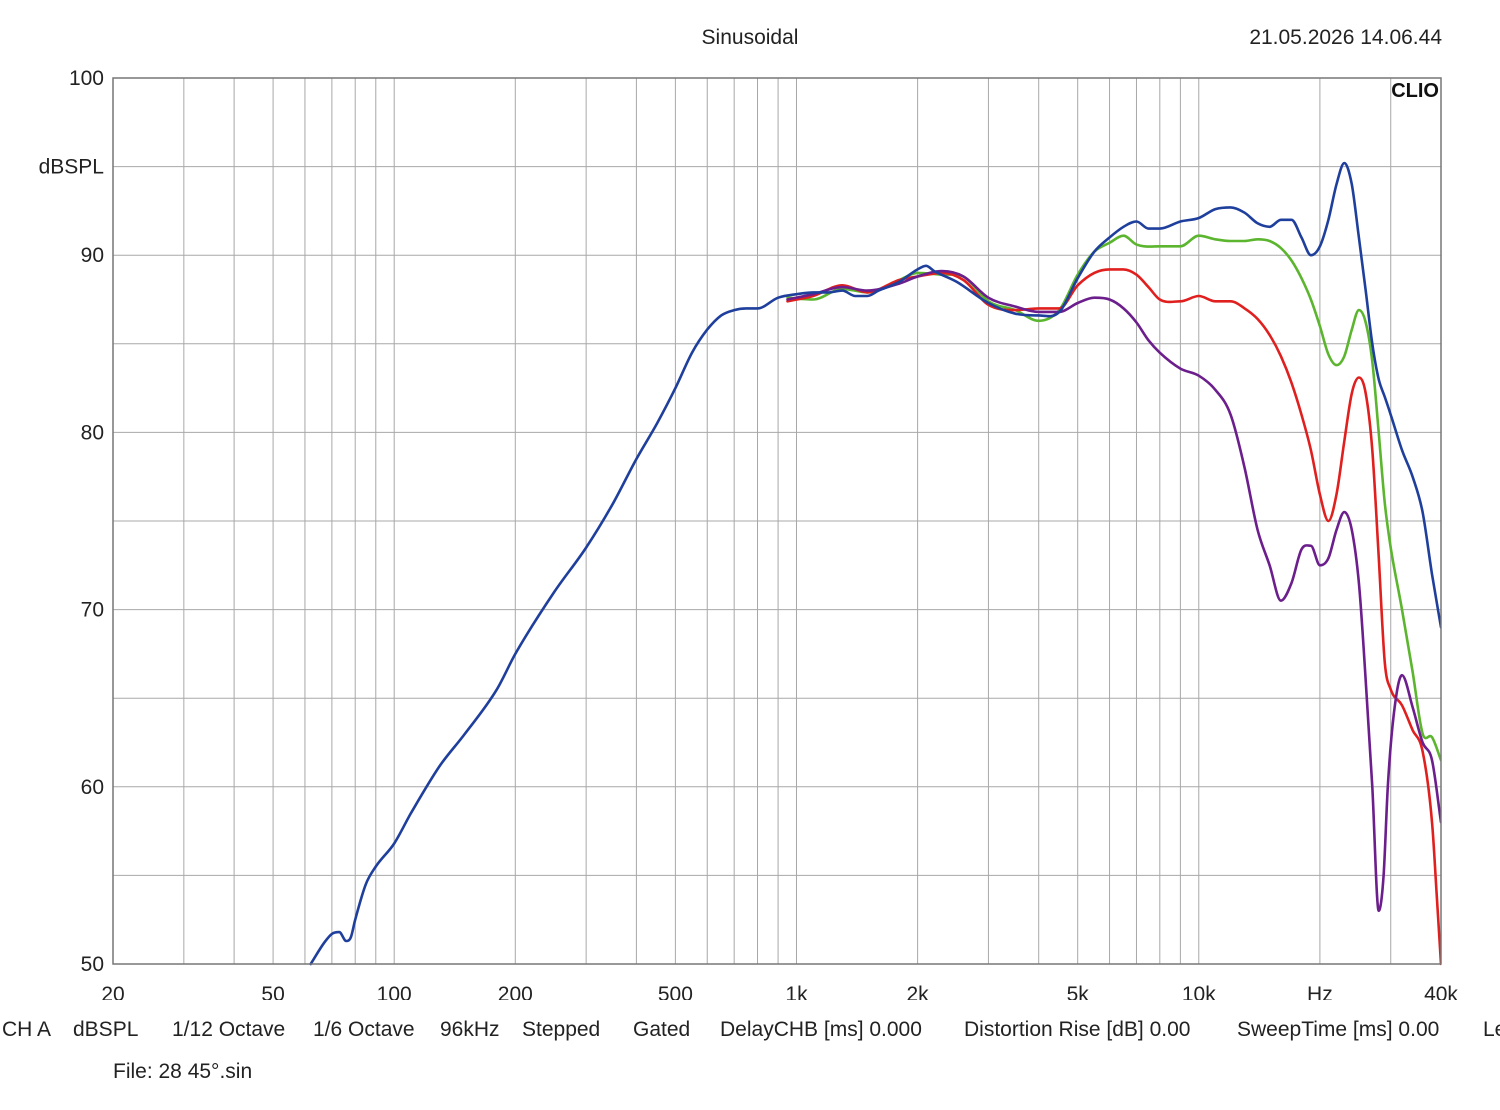  Describe the element at coordinates (1491, 1029) in the screenshot. I see `status-overflow: Le` at that location.